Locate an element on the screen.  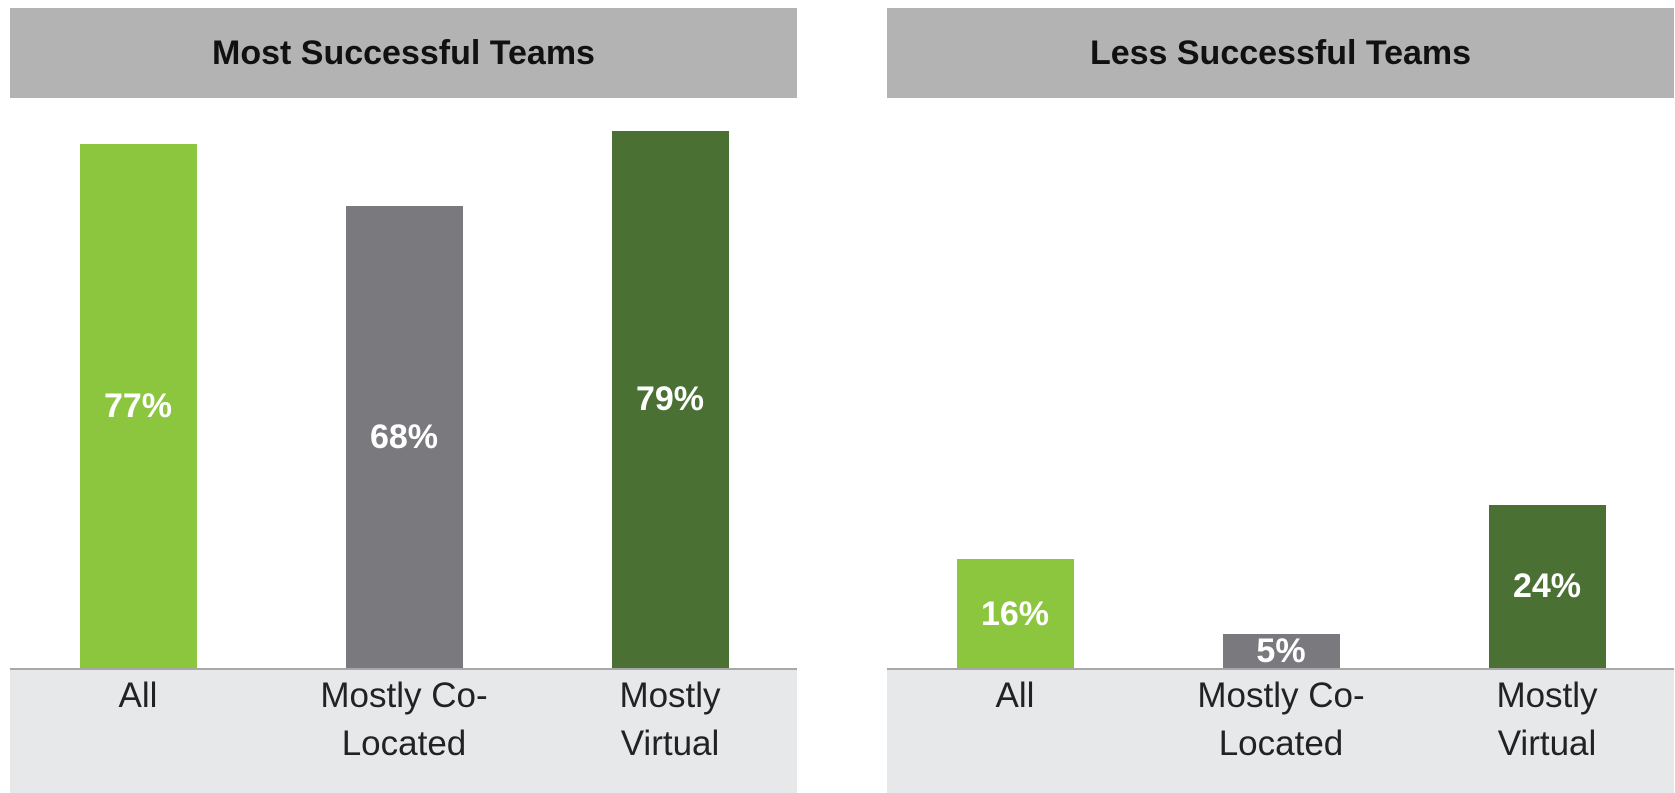
value-label: 16% is located at coordinates (1015, 613).